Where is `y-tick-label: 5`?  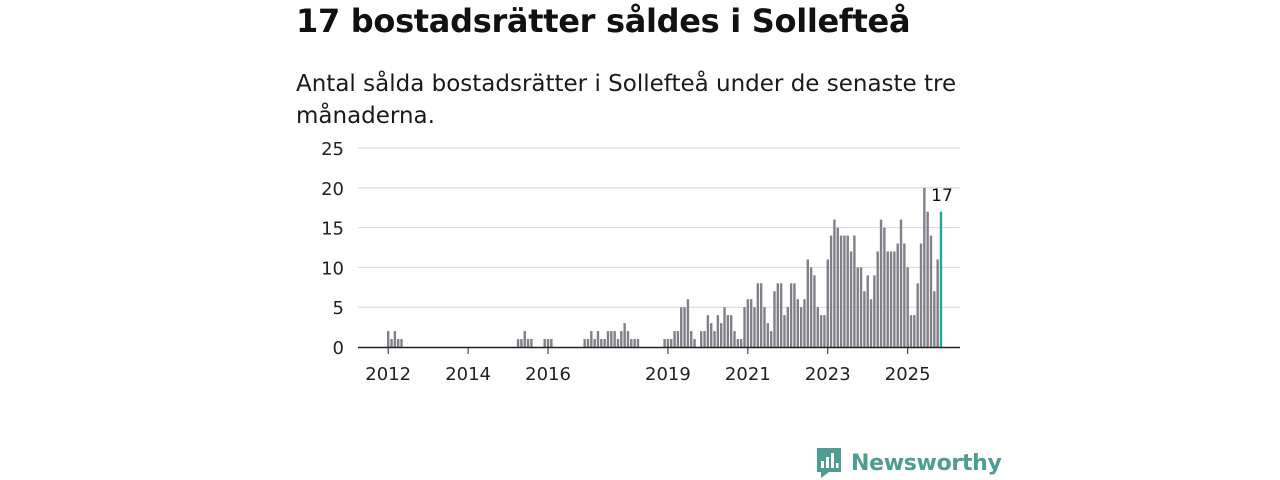
y-tick-label: 5 is located at coordinates (338, 308).